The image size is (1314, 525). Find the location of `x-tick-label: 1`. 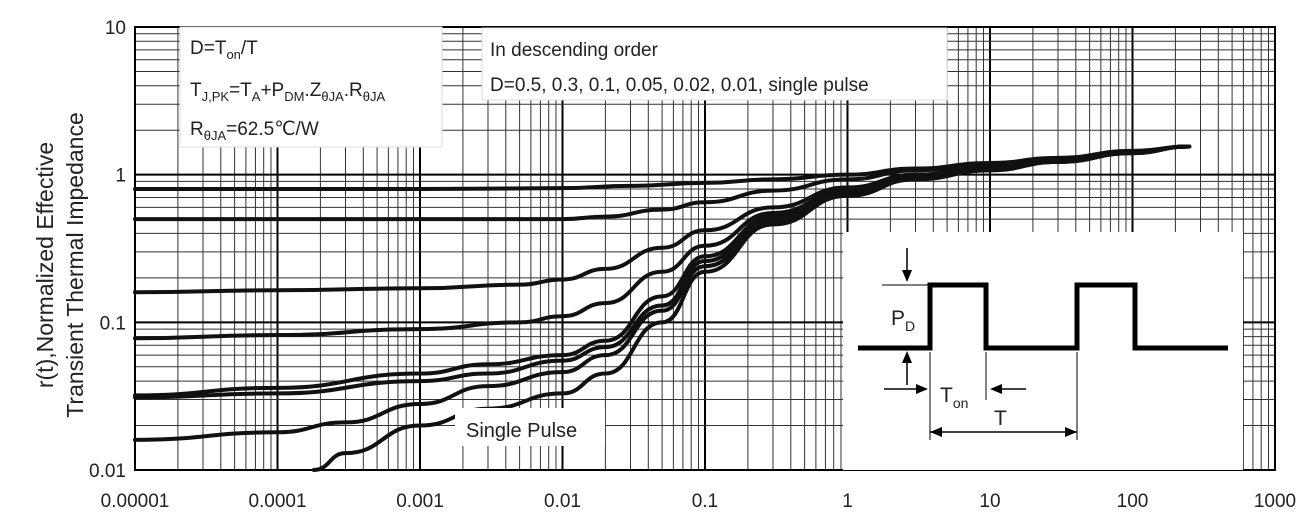

x-tick-label: 1 is located at coordinates (847, 501).